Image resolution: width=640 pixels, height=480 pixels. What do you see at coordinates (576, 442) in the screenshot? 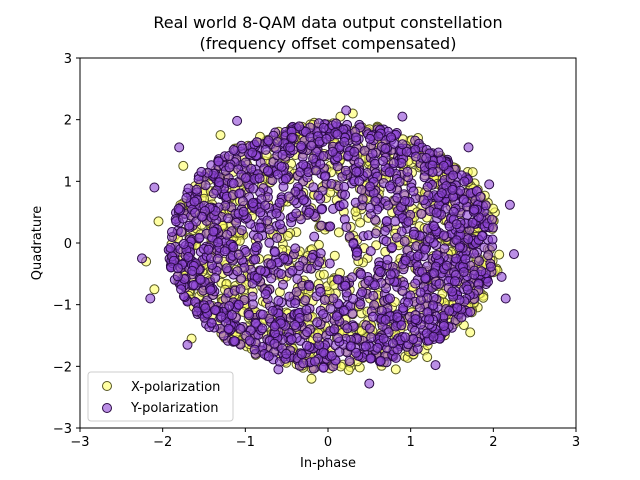
I see `x-tick-label: 3` at bounding box center [576, 442].